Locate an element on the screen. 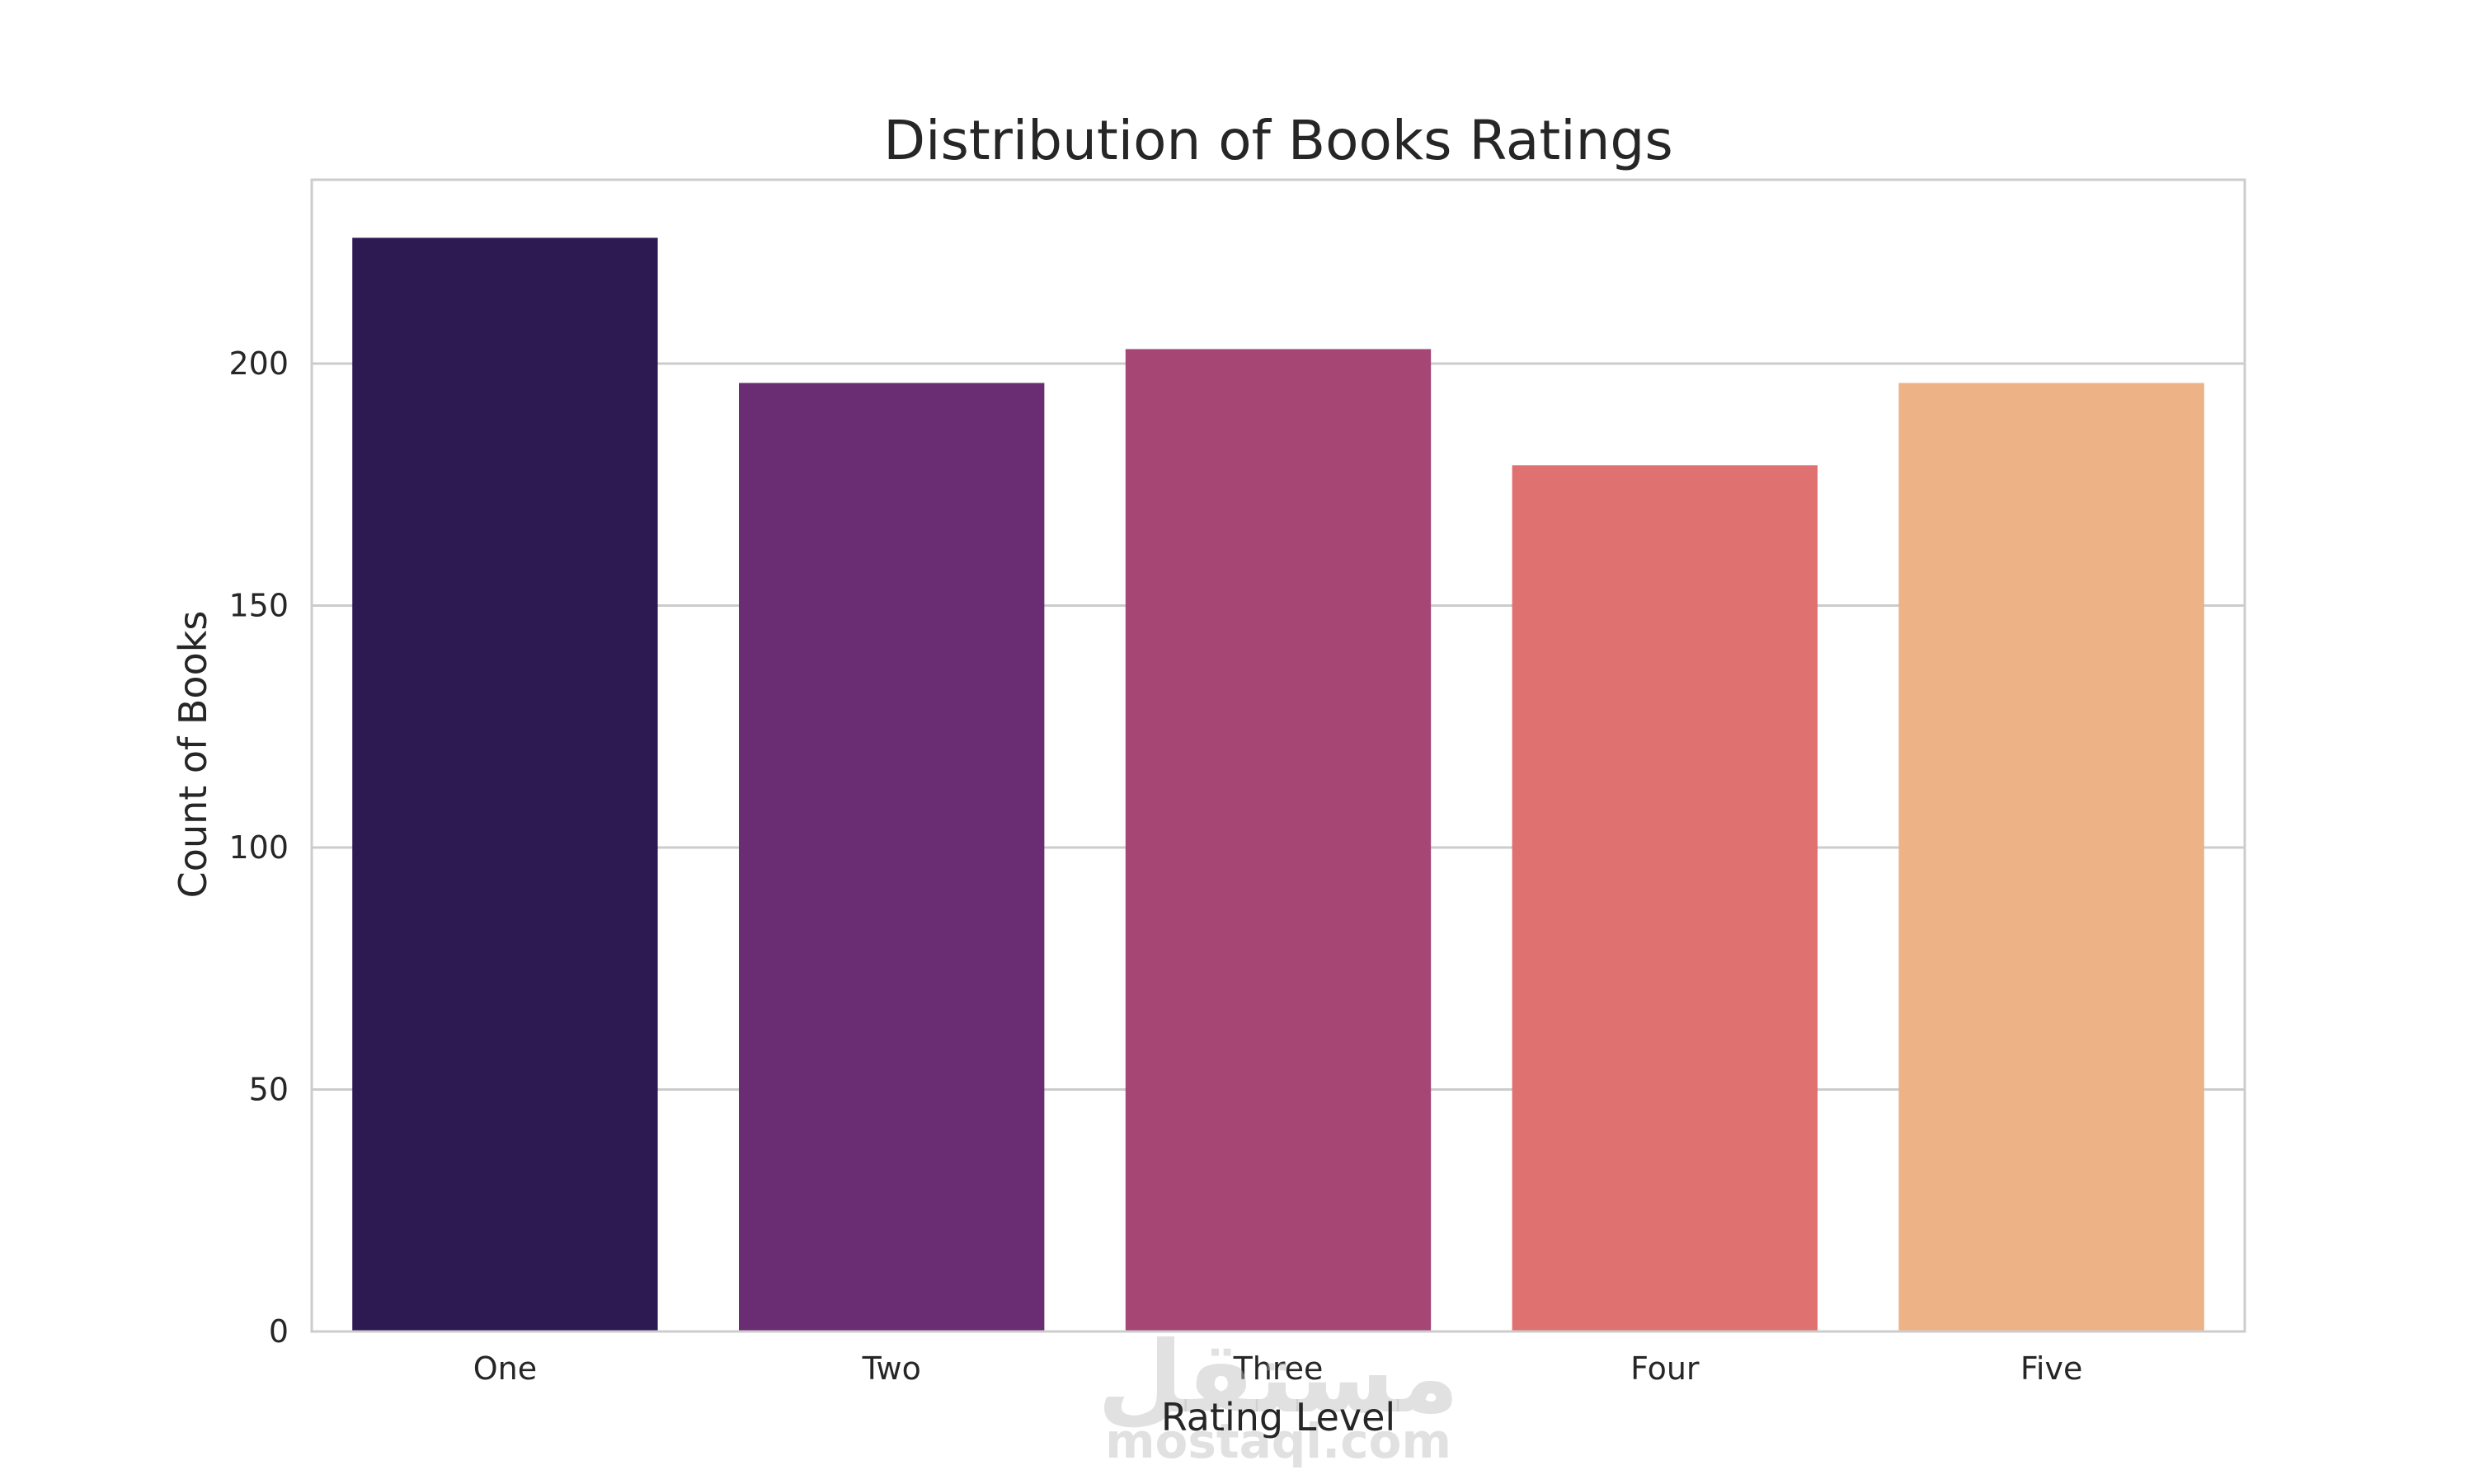  bar-three is located at coordinates (1278, 840).